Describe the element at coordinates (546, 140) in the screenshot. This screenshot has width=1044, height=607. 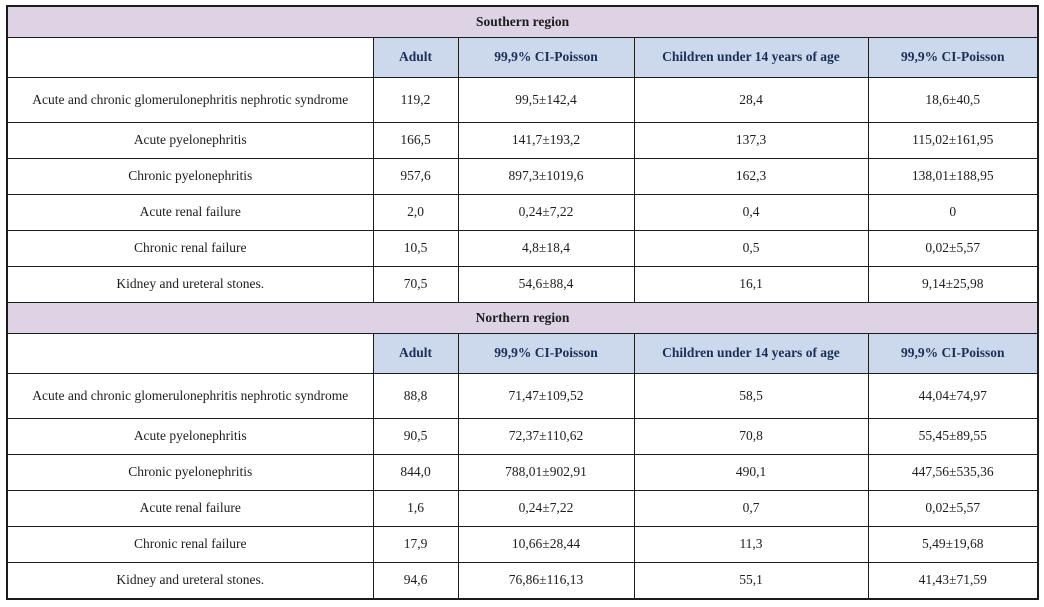
I see `adult-ci-cell: 141,7±193,2` at that location.